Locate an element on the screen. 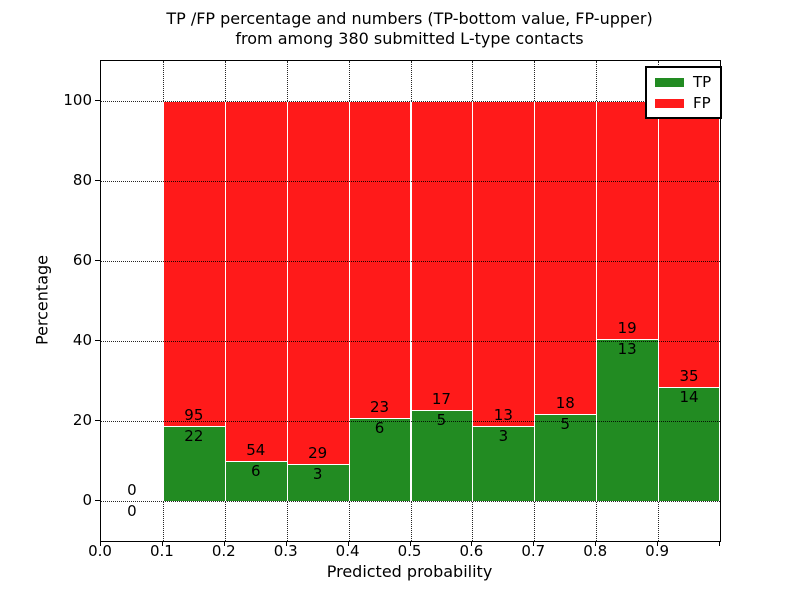 This screenshot has width=800, height=600. y-tick-label: 100 is located at coordinates (77, 100).